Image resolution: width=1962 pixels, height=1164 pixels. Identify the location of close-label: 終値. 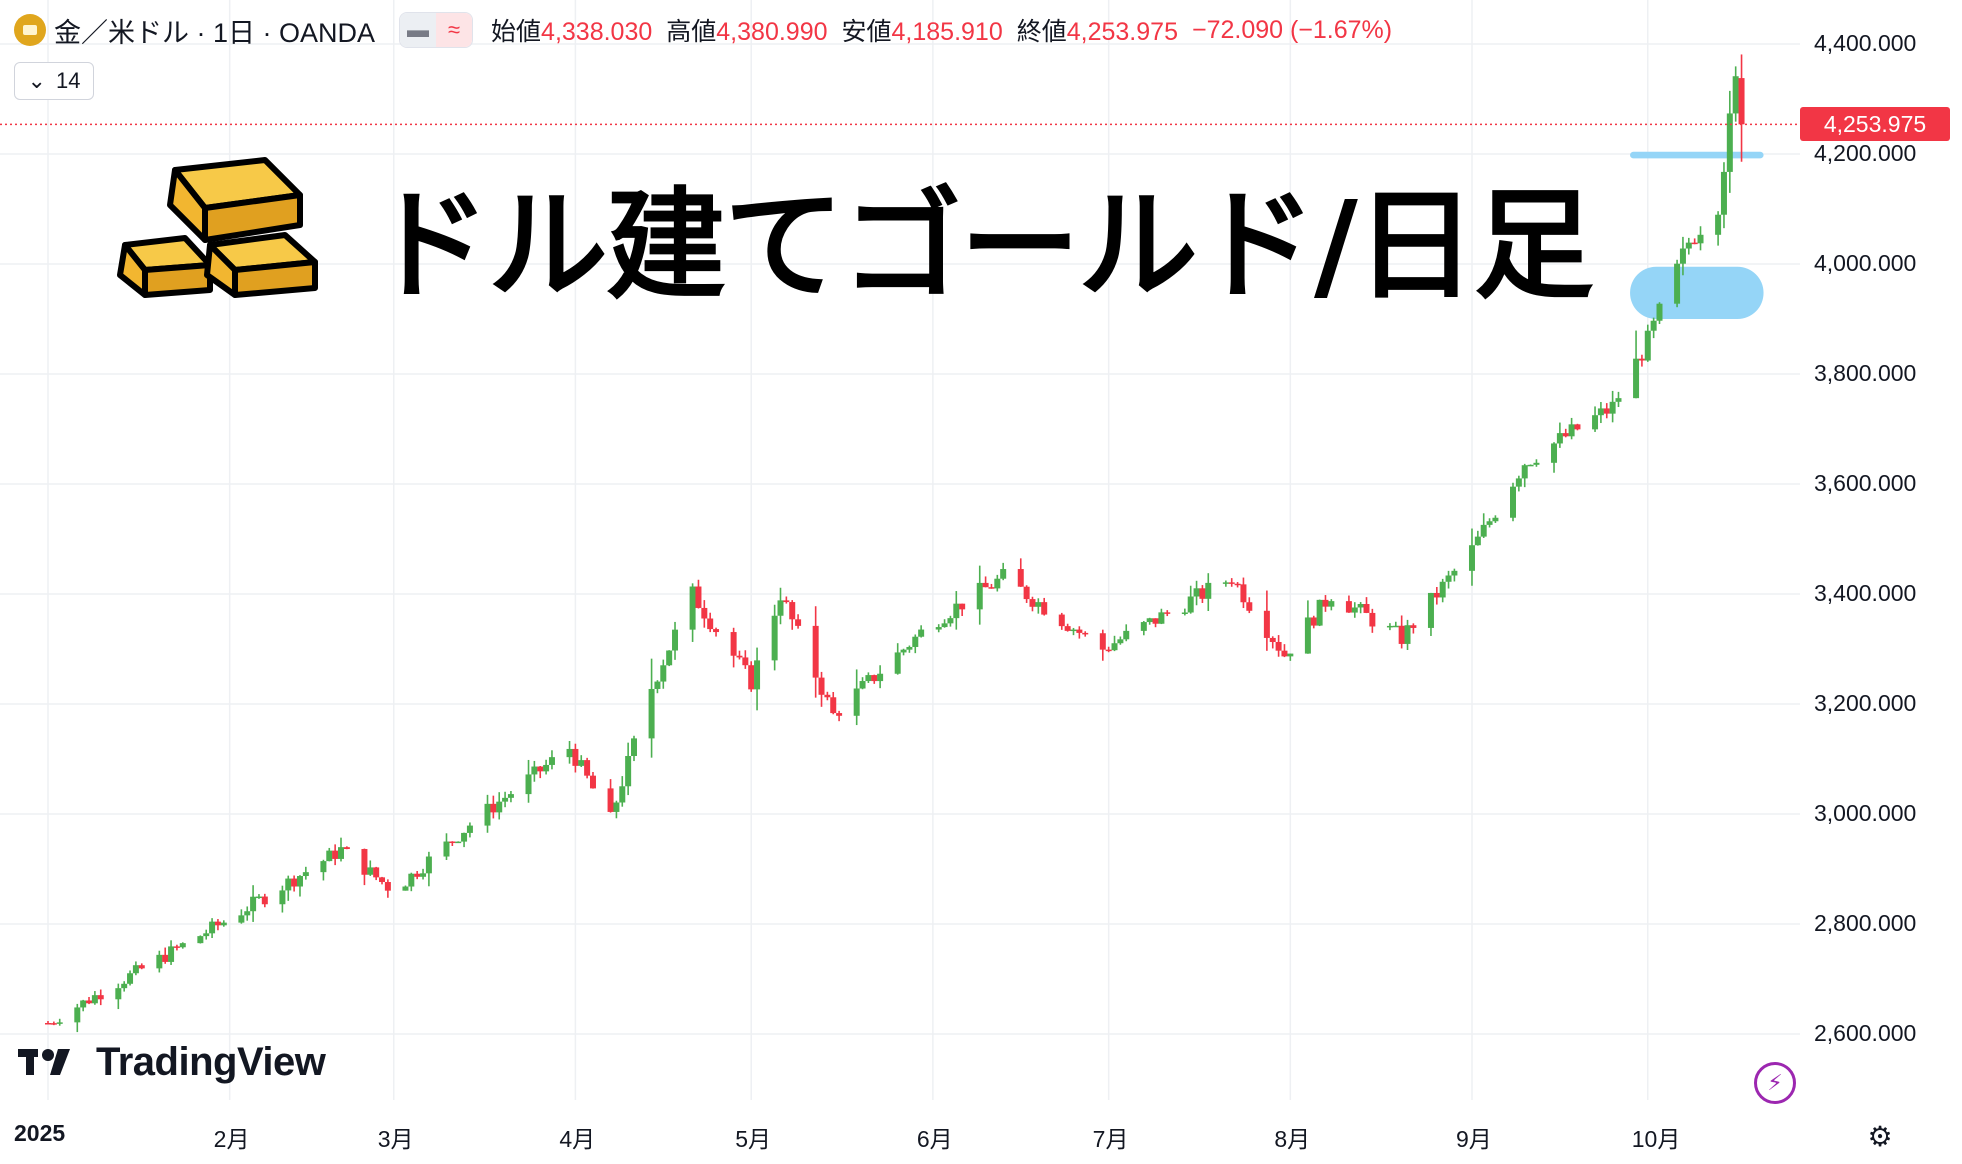
(1041, 32).